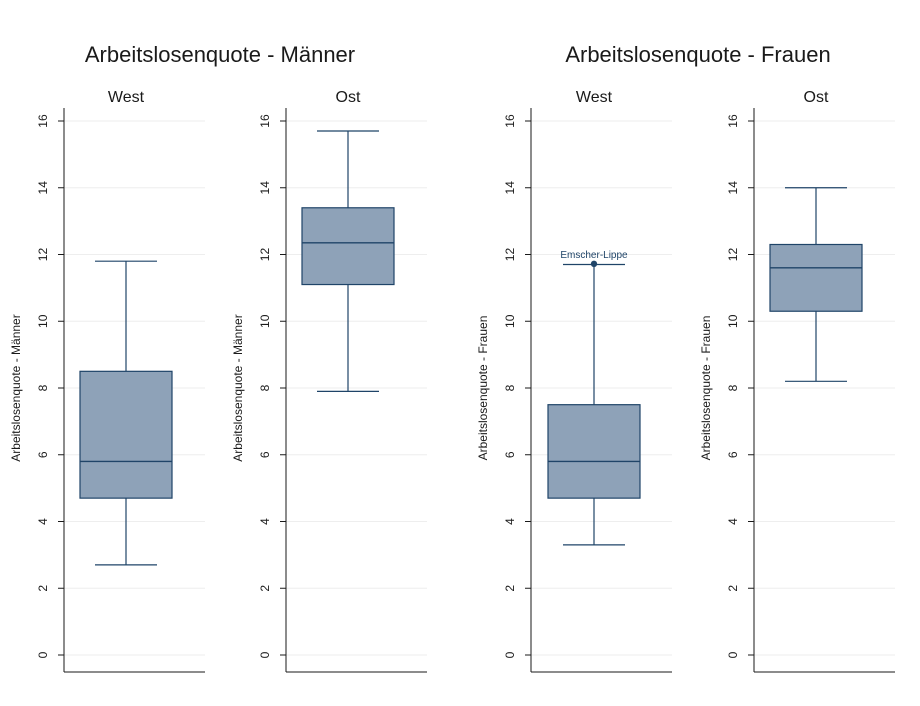 The height and width of the screenshot is (706, 920). What do you see at coordinates (697, 54) in the screenshot?
I see `group-title-frauen: Arbeitslosenquote - Frauen` at bounding box center [697, 54].